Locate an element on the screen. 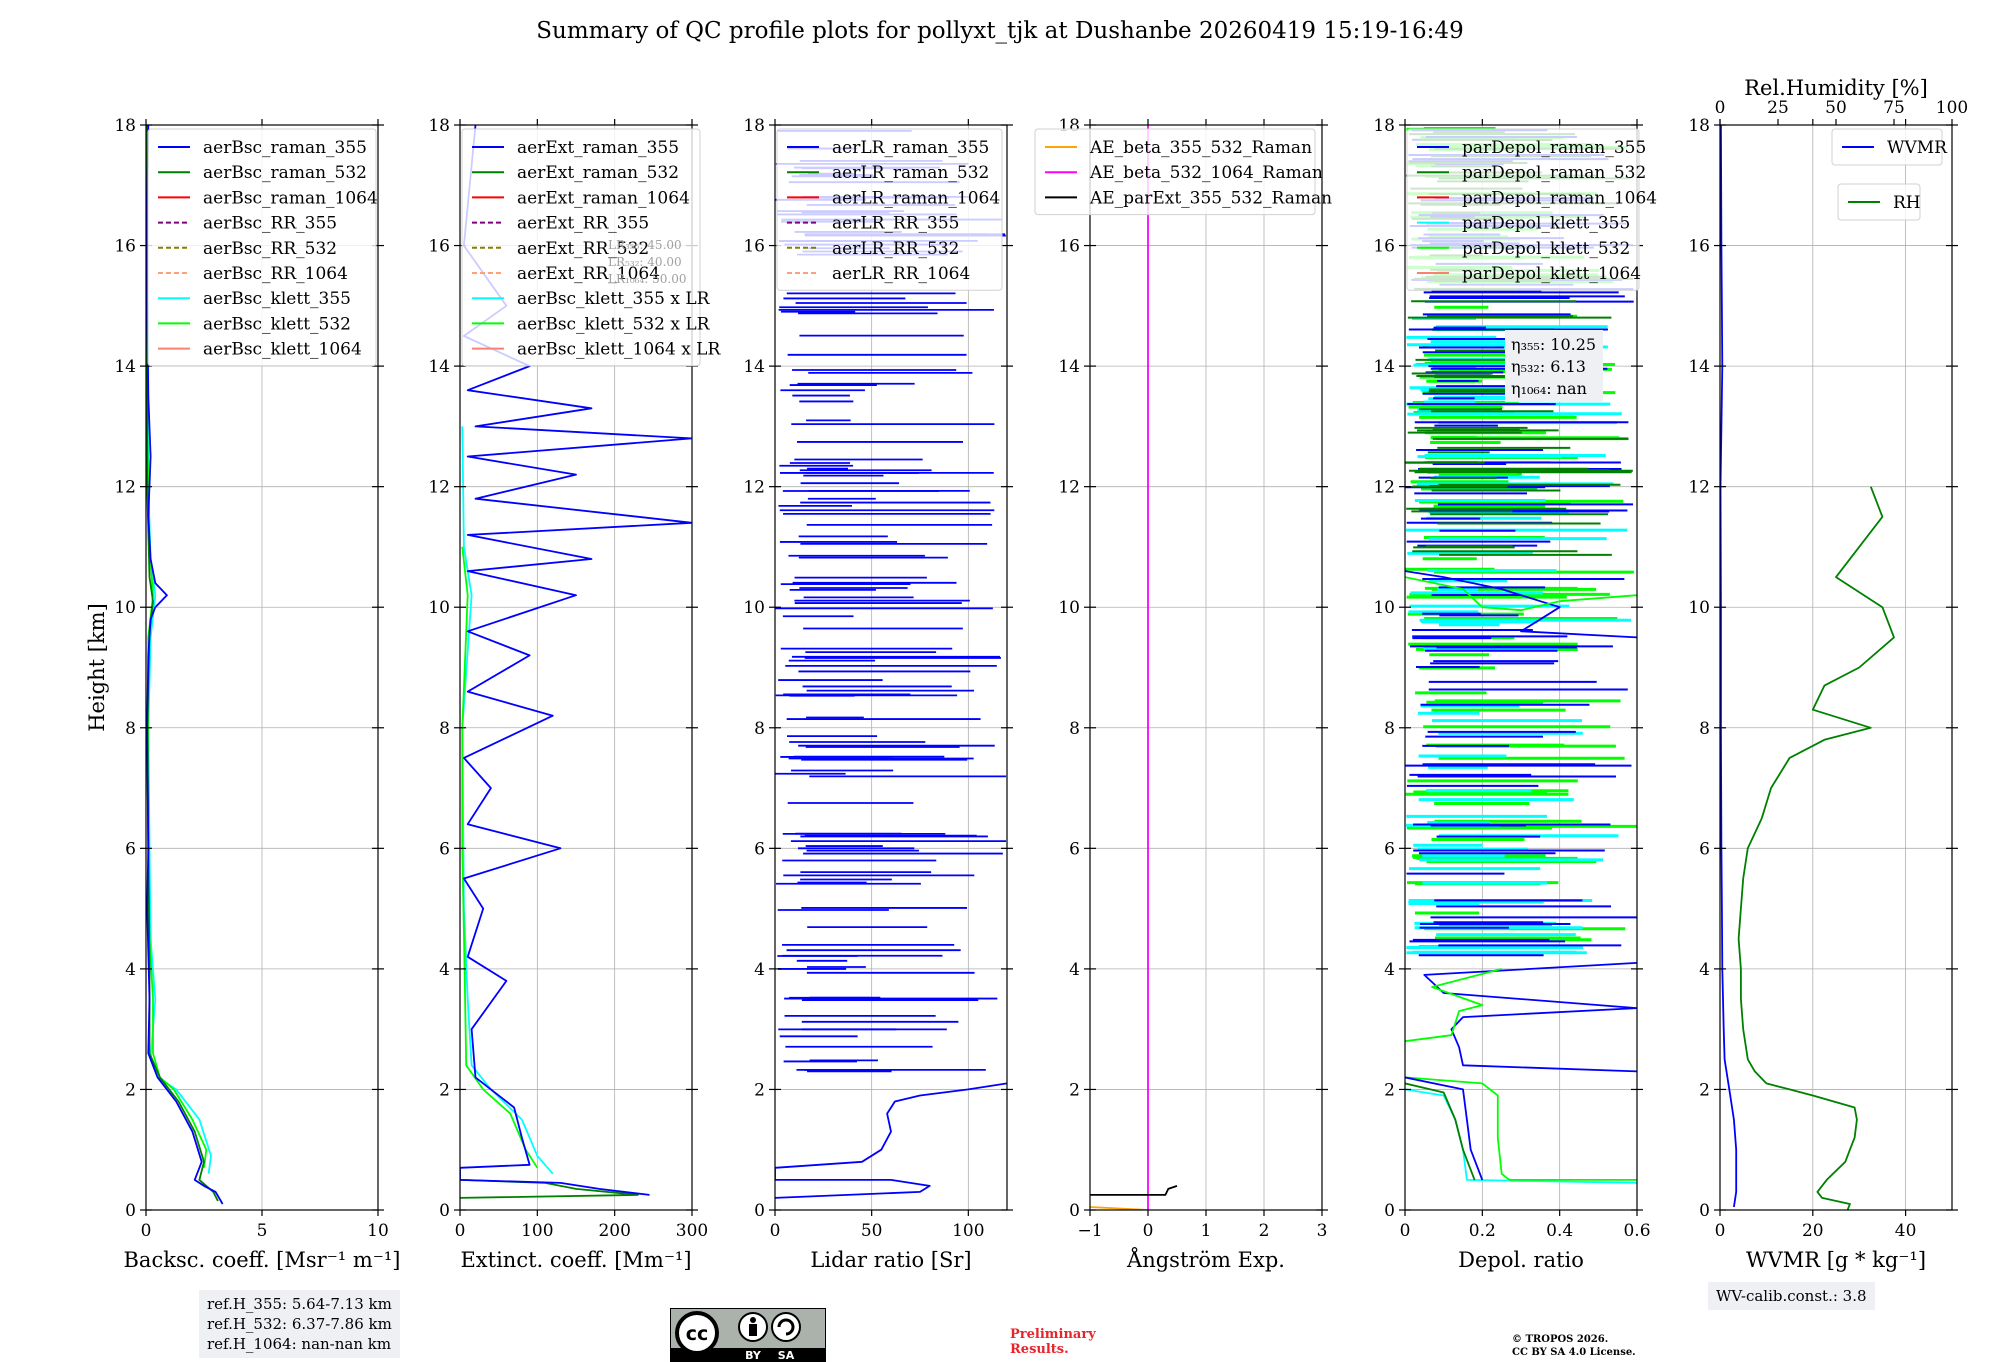 The width and height of the screenshot is (2000, 1362). x-axis-label: Lidar ratio [Sr] is located at coordinates (890, 1260).